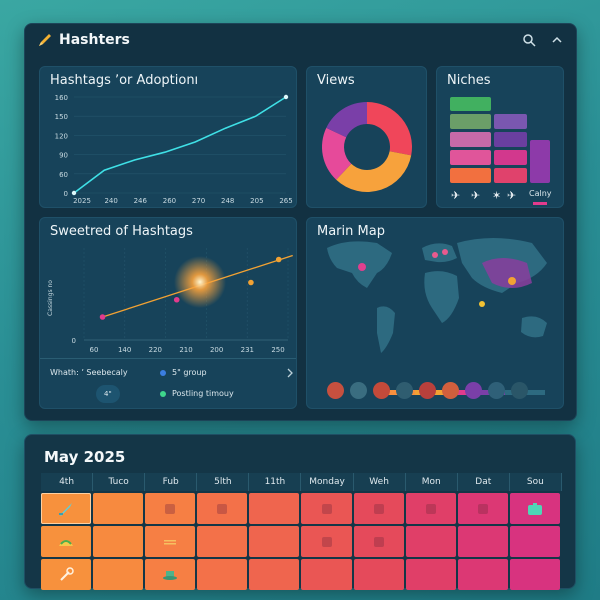 This screenshot has width=600, height=600. Describe the element at coordinates (529, 40) in the screenshot. I see `search-icon` at that location.